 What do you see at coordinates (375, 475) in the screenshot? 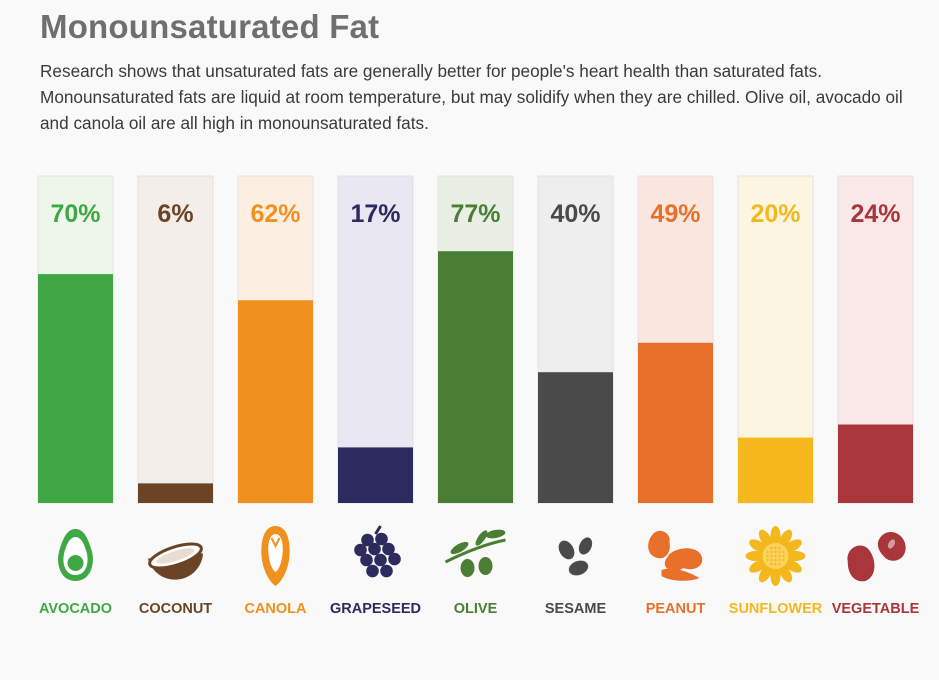
I see `bar-grapeseed` at bounding box center [375, 475].